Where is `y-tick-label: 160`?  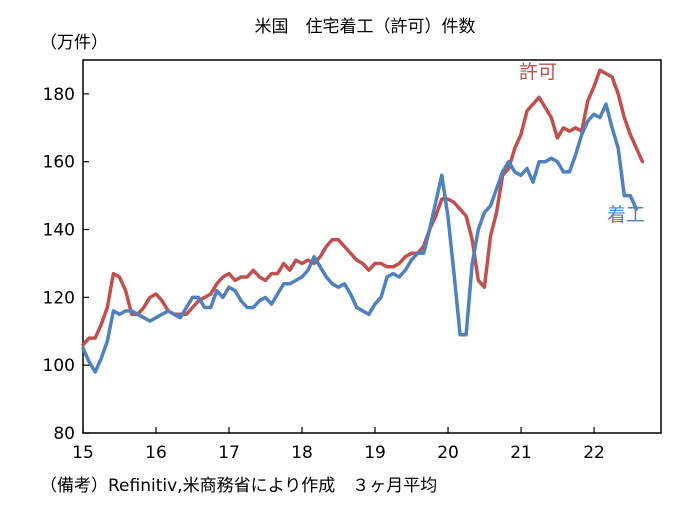 y-tick-label: 160 is located at coordinates (59, 163).